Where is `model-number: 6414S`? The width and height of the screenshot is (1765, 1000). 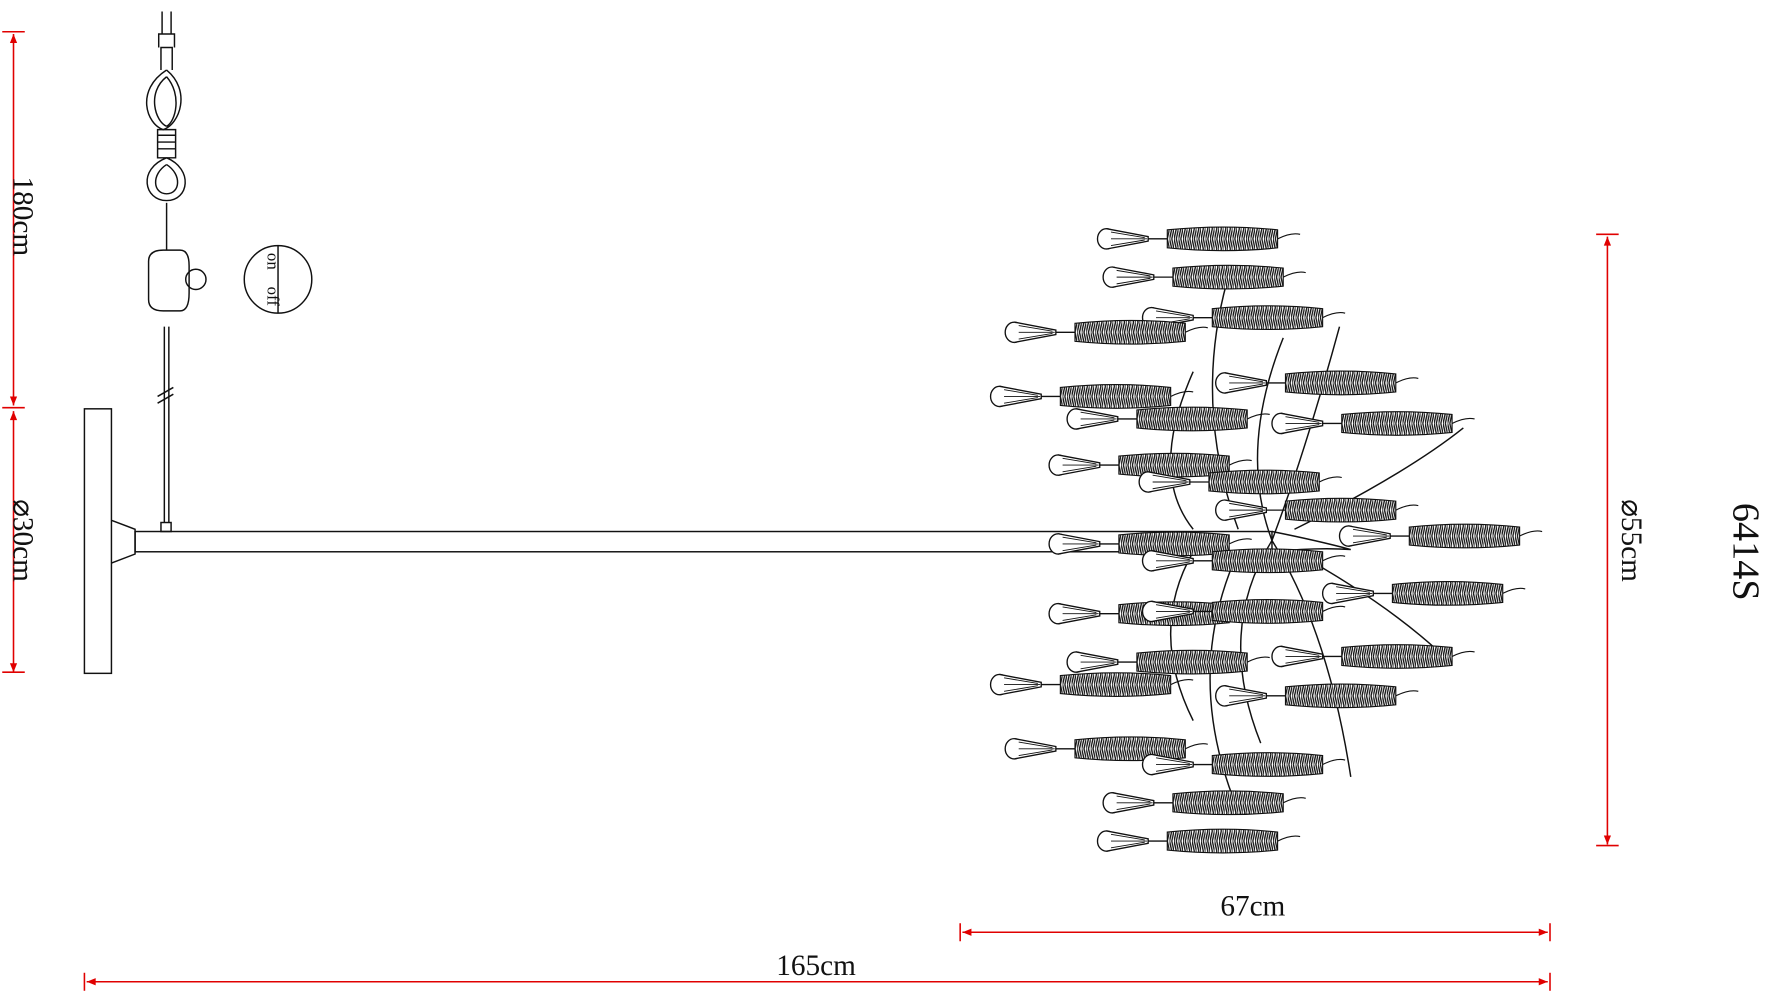 model-number: 6414S is located at coordinates (1745, 552).